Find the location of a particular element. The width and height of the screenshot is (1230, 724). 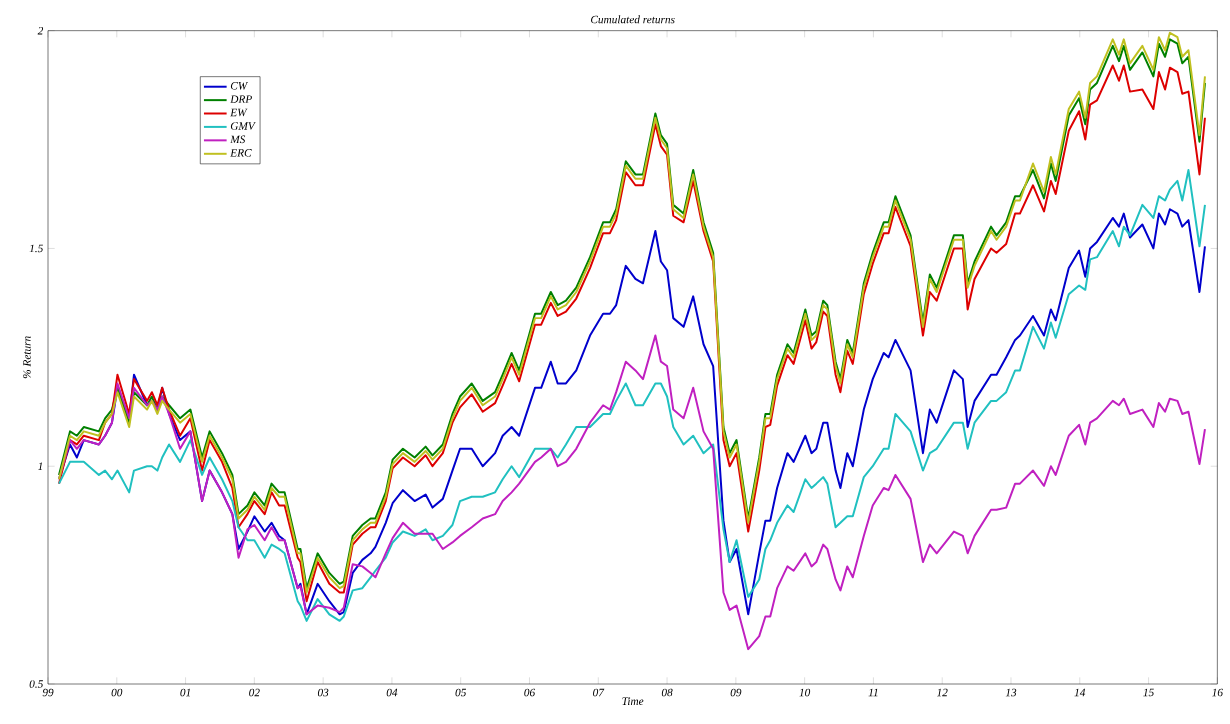

x-tick-label: 03 is located at coordinates (323, 692).